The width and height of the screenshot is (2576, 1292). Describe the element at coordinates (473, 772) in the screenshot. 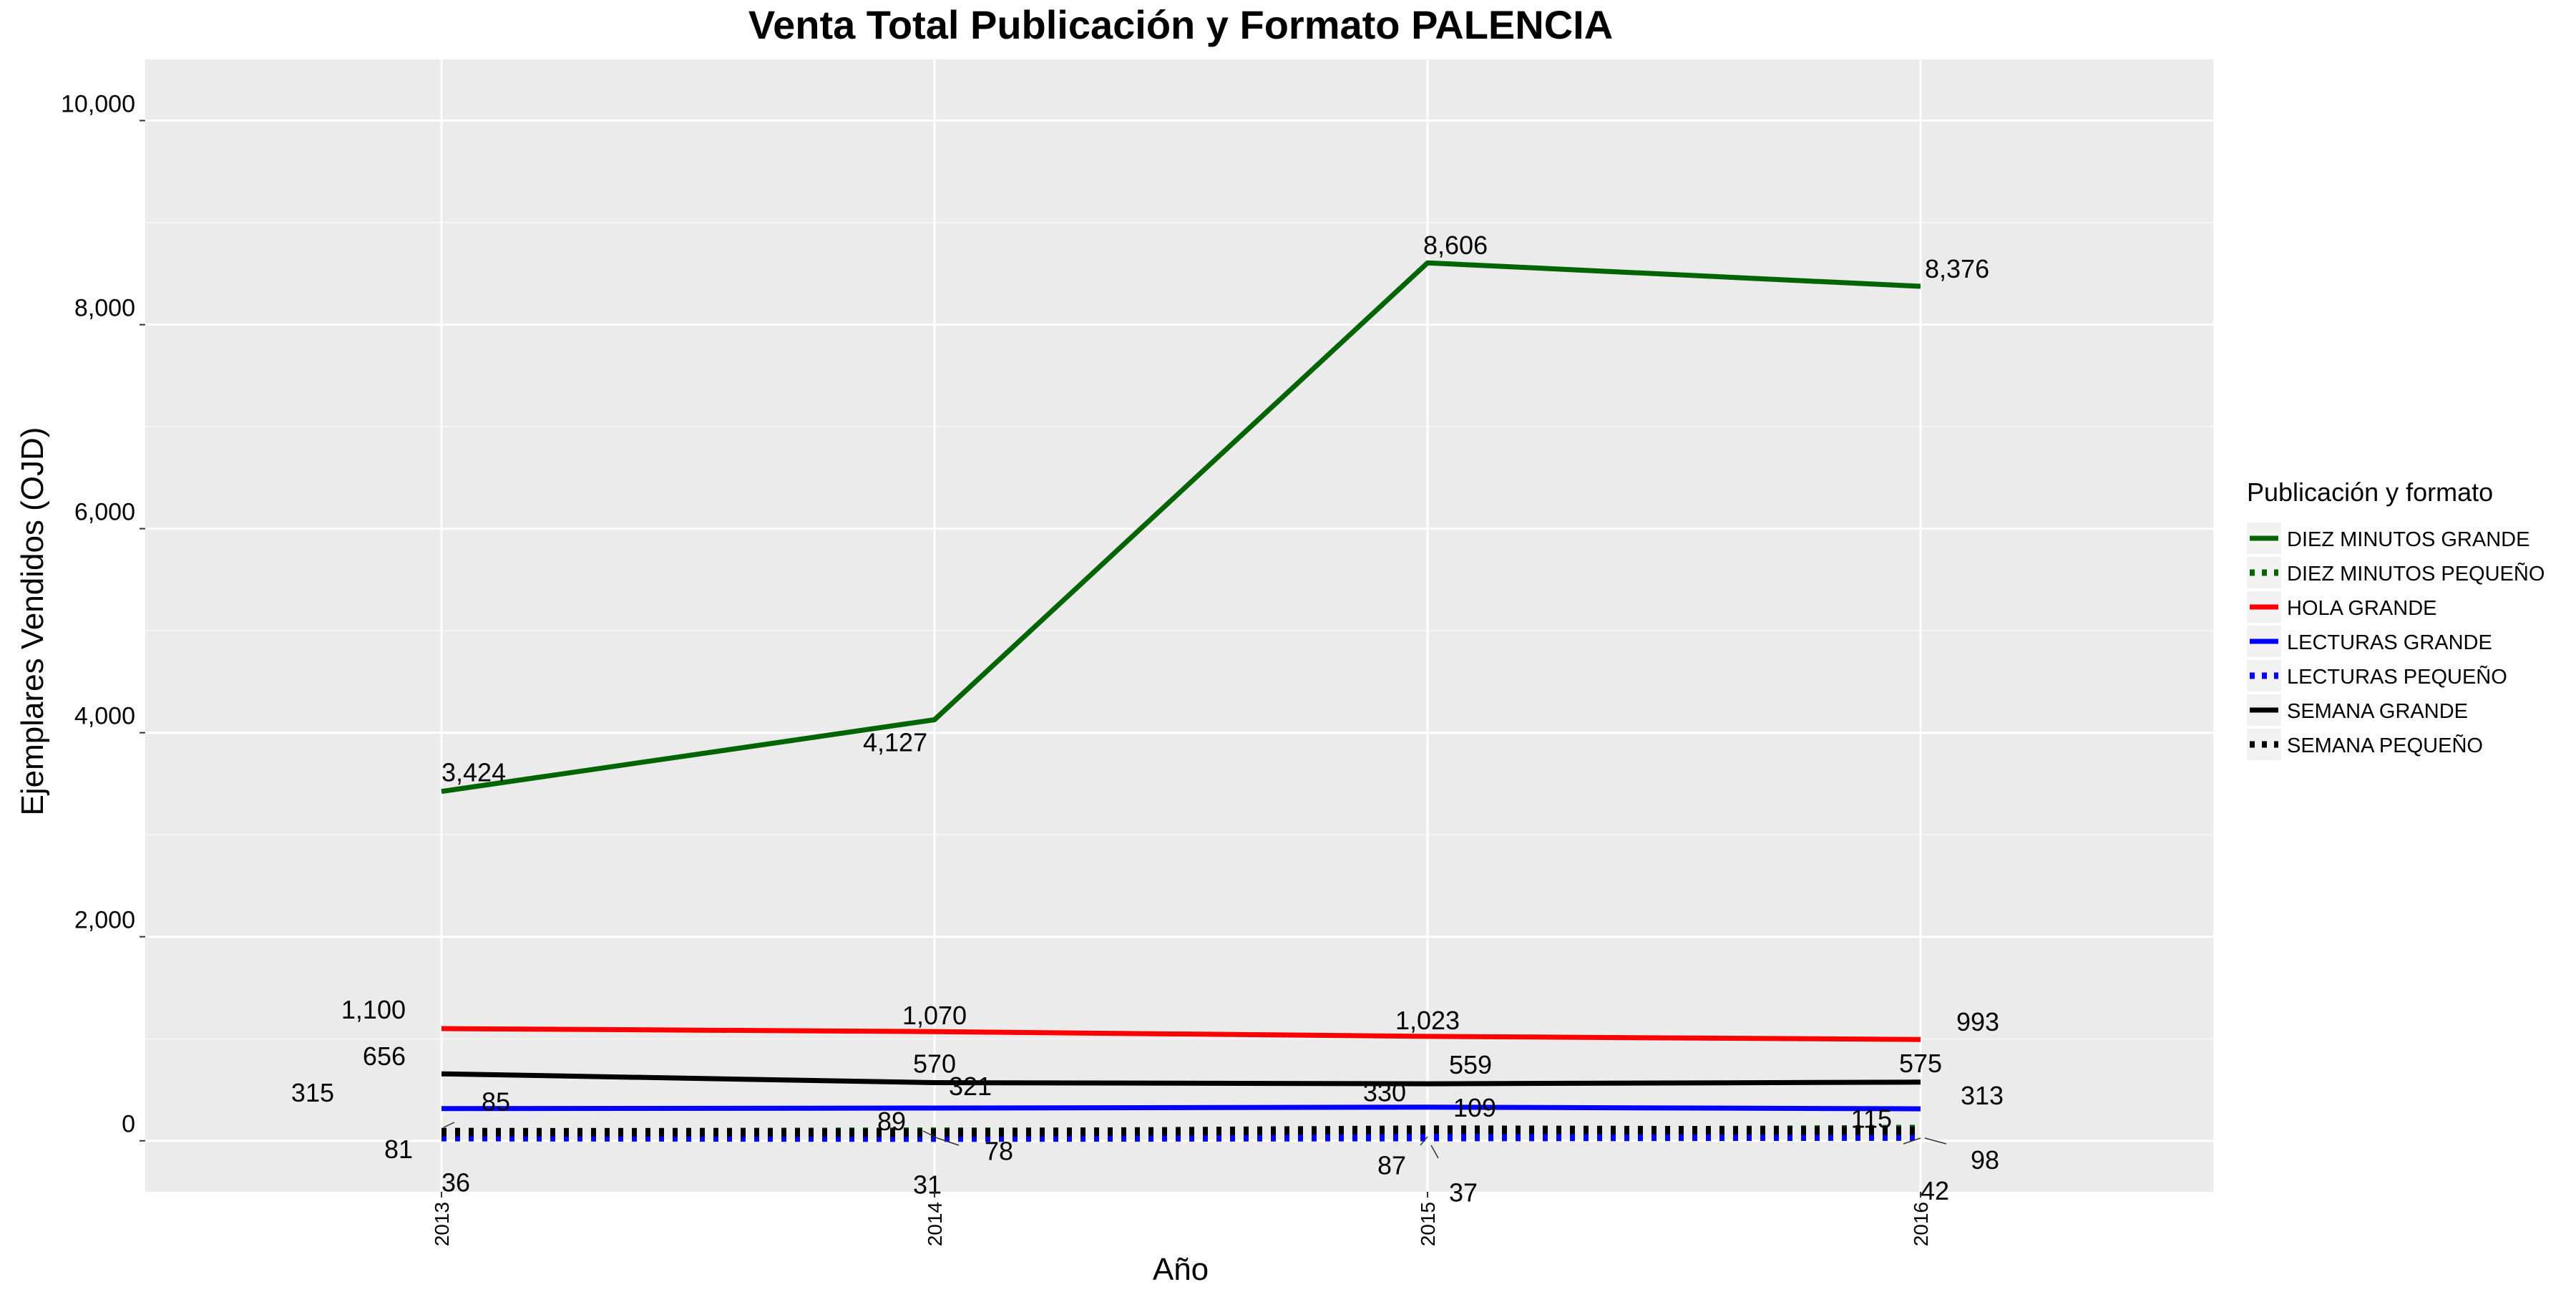

I see `data-label-diez-minutos-grande: 3,424` at that location.